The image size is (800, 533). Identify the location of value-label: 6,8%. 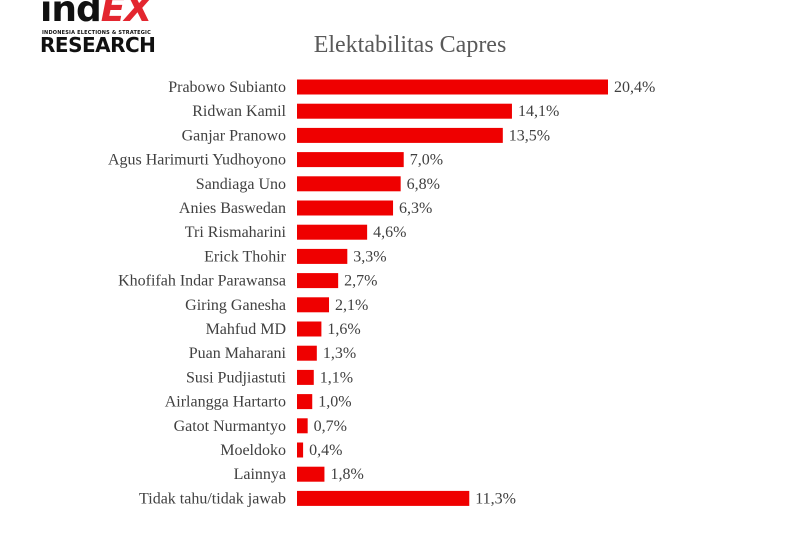
(423, 184).